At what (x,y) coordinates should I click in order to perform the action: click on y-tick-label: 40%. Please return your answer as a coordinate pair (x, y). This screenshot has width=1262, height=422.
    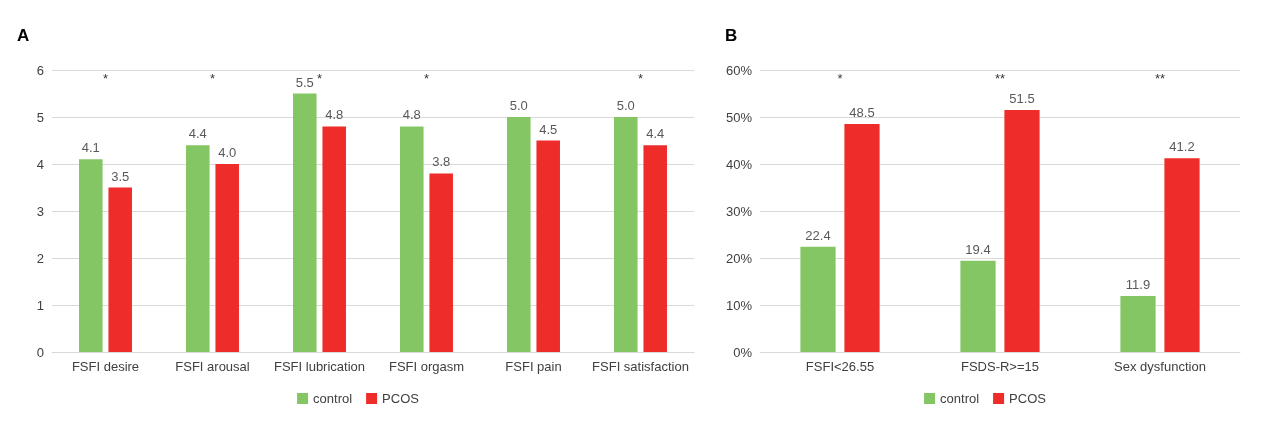
    Looking at the image, I should click on (739, 164).